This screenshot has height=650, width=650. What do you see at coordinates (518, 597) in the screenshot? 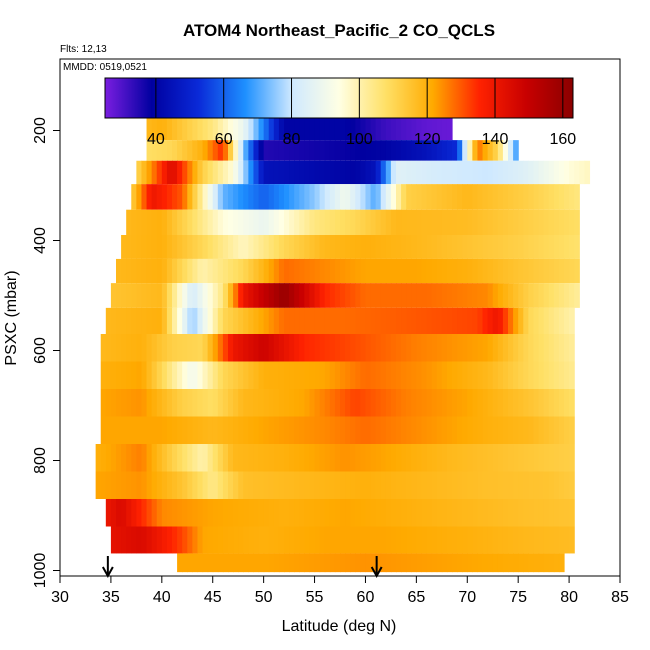
I see `x-tick-label: 75` at bounding box center [518, 597].